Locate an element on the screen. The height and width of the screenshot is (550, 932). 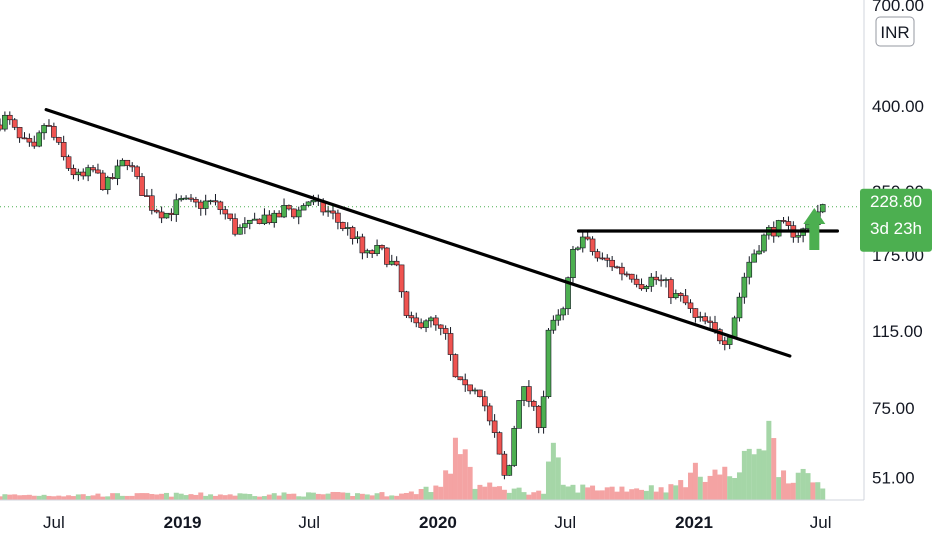
price-tick-label: 75.00 is located at coordinates (893, 408).